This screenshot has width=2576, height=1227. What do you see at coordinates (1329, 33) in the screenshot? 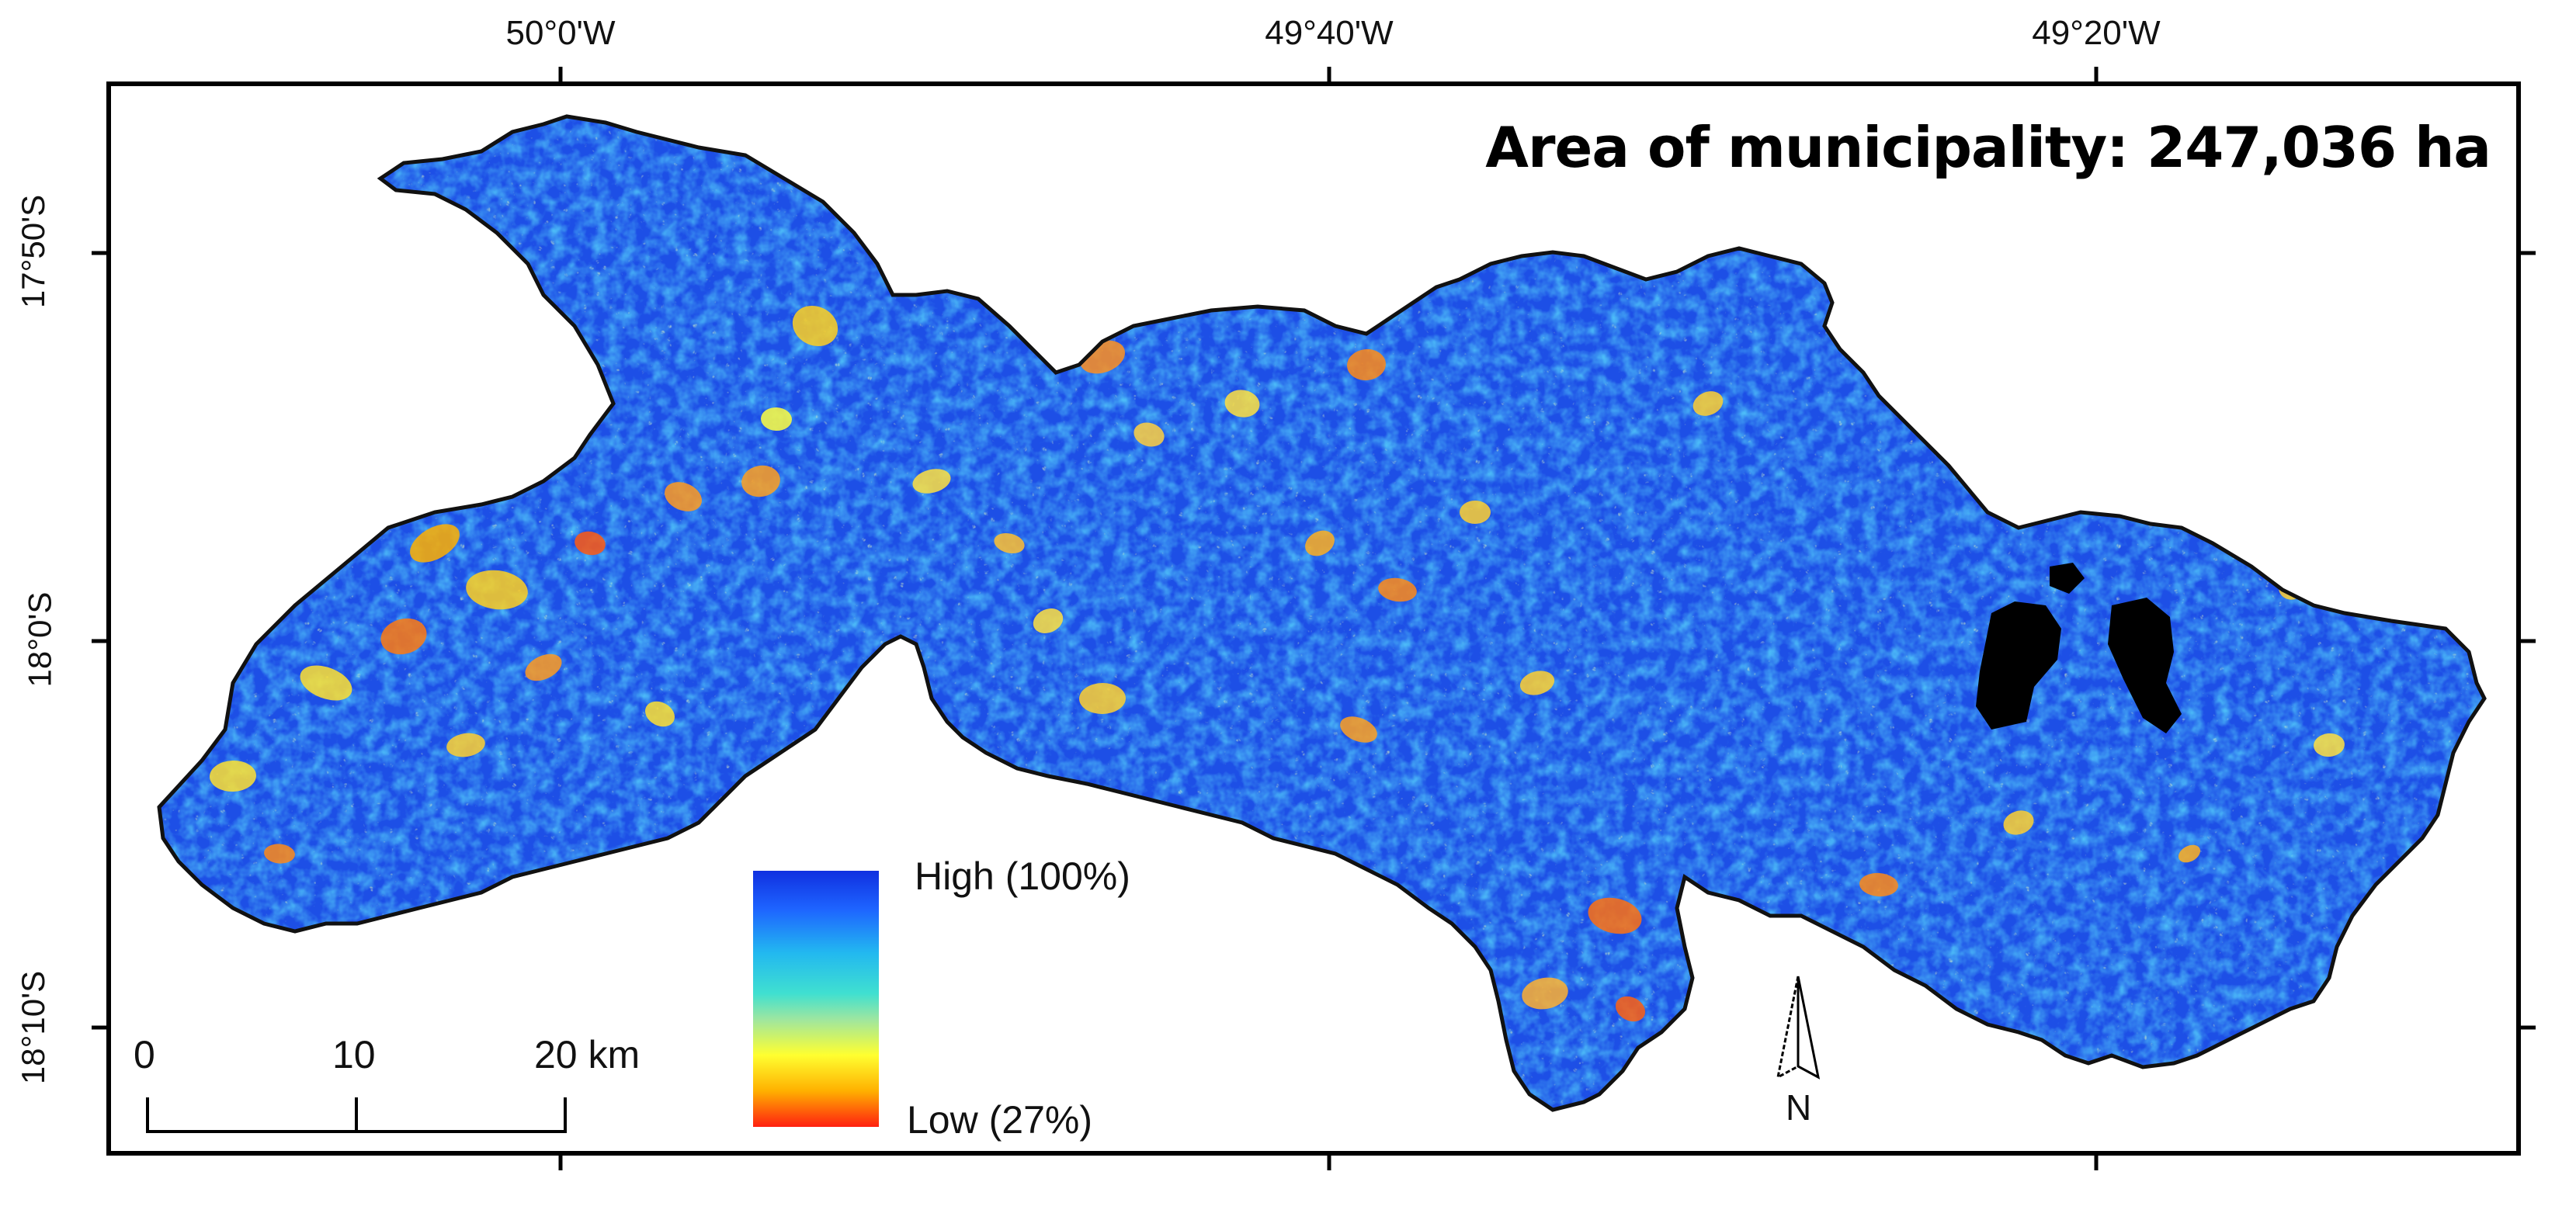
I see `longitude-label-49-40: 49°40'W` at bounding box center [1329, 33].